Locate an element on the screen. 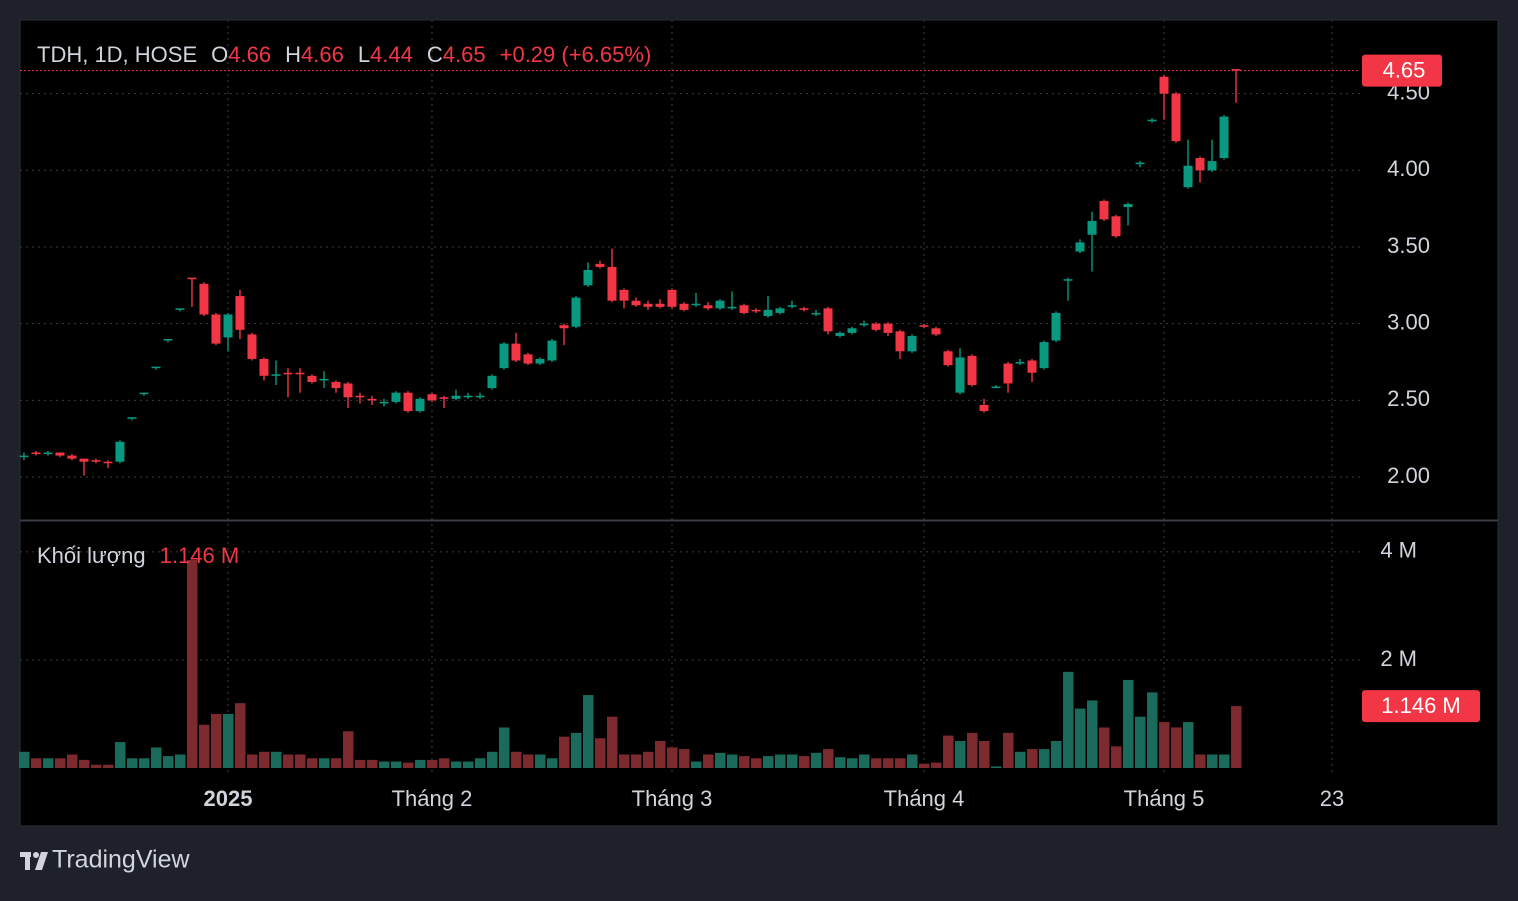  change: +0.29 (+6.65%) is located at coordinates (576, 54).